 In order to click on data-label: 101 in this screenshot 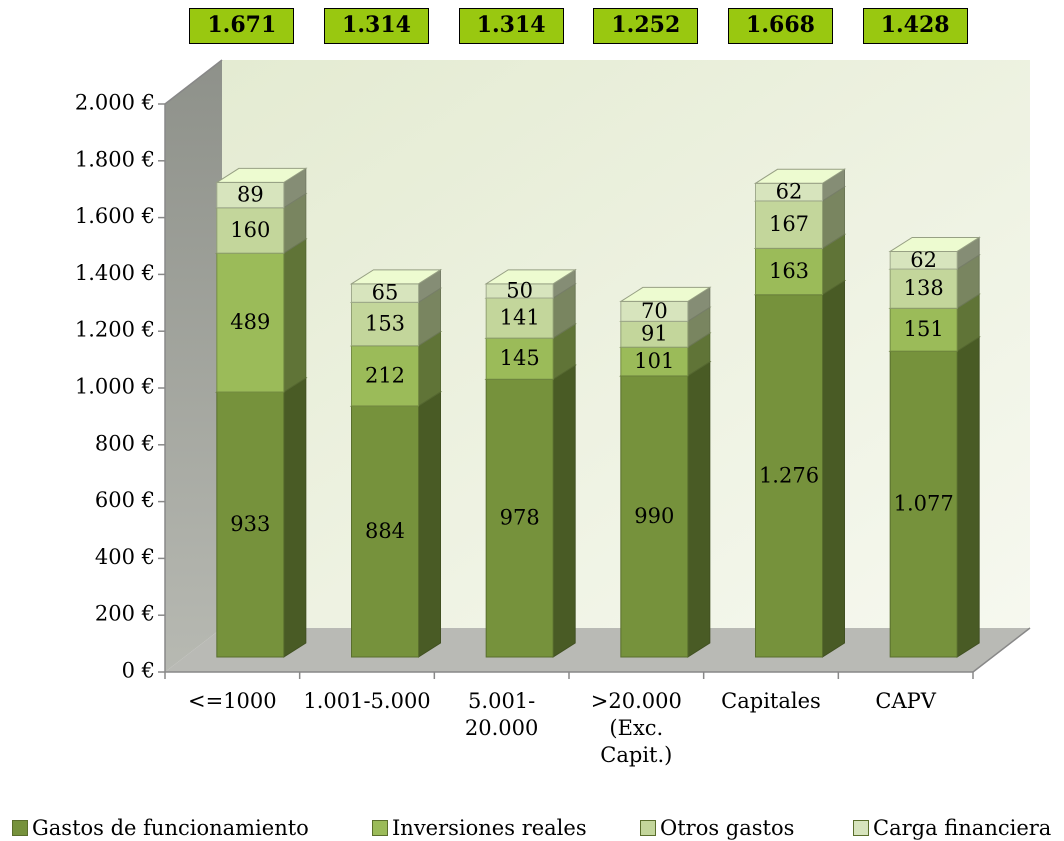, I will do `click(654, 361)`.